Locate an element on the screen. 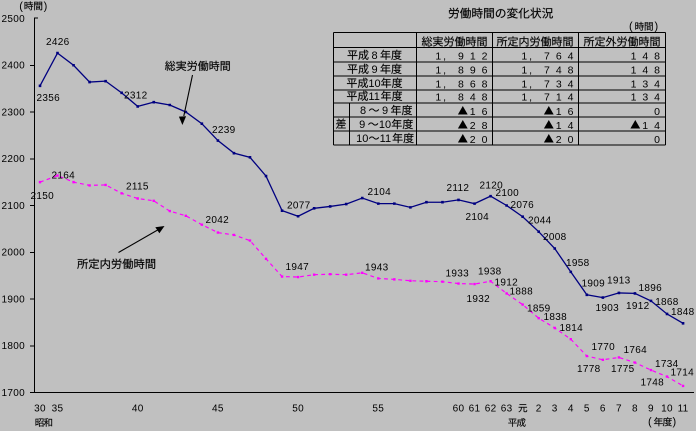  svg-text: 6 is located at coordinates (603, 409).